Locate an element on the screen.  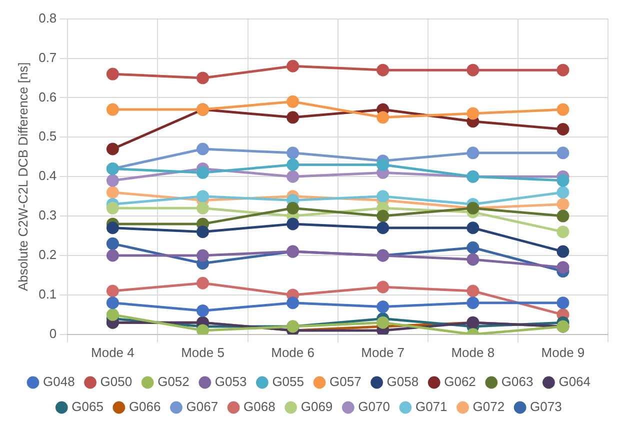
legend-label: G052 is located at coordinates (174, 382).